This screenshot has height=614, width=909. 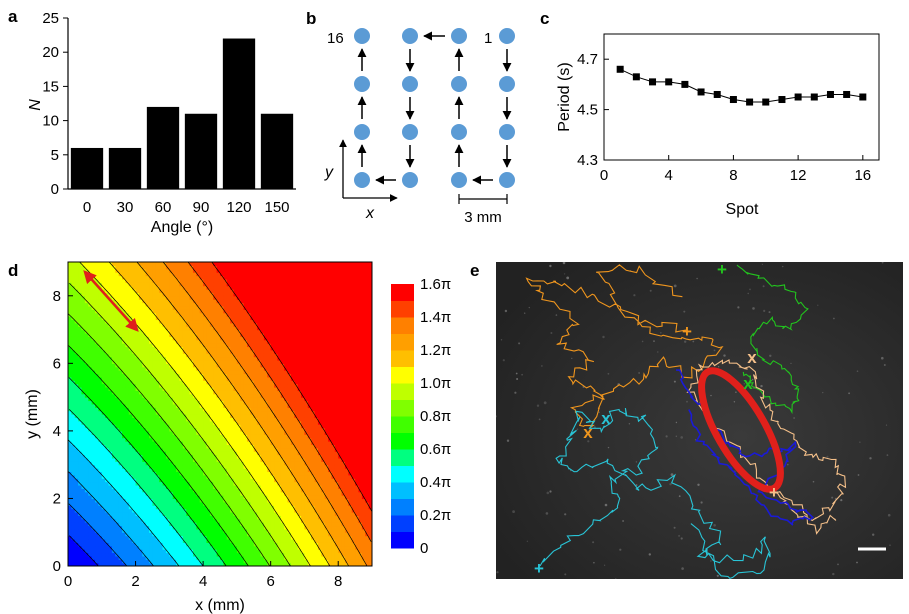 What do you see at coordinates (57, 363) in the screenshot?
I see `y-tick-label: 6` at bounding box center [57, 363].